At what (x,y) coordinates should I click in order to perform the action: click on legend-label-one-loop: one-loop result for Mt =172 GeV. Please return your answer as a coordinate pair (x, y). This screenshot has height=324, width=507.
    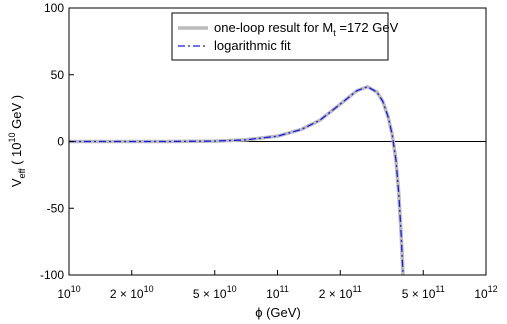
    Looking at the image, I should click on (306, 29).